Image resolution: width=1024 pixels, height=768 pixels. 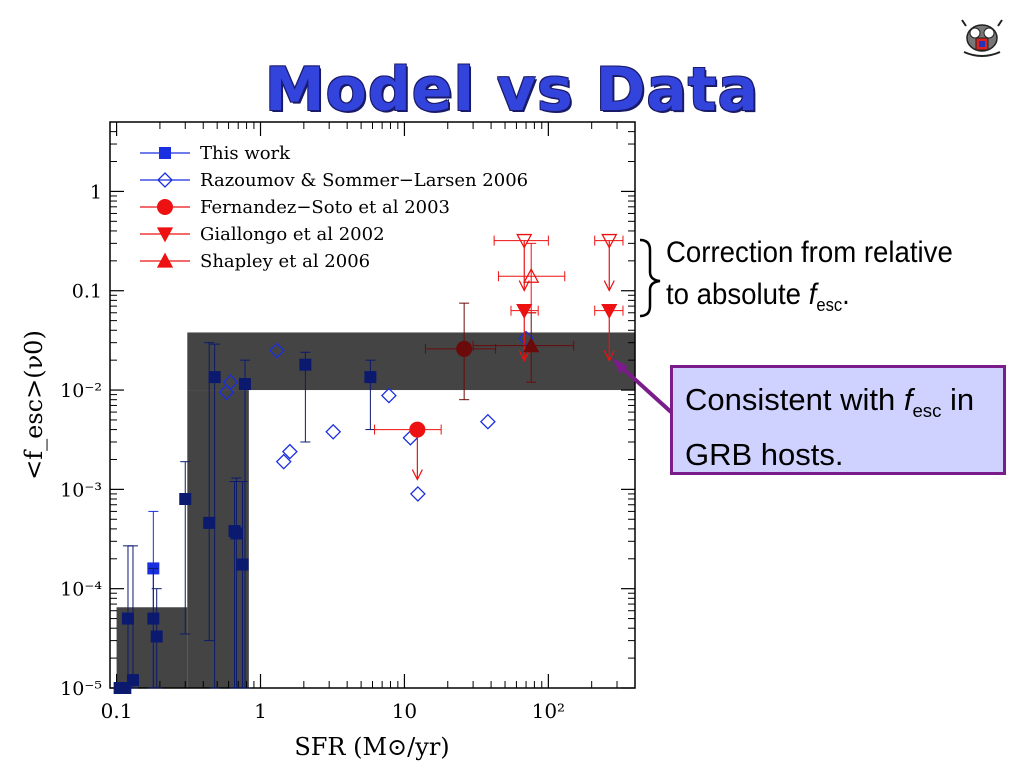 What do you see at coordinates (620, 366) in the screenshot?
I see `callout-arrowhead` at bounding box center [620, 366].